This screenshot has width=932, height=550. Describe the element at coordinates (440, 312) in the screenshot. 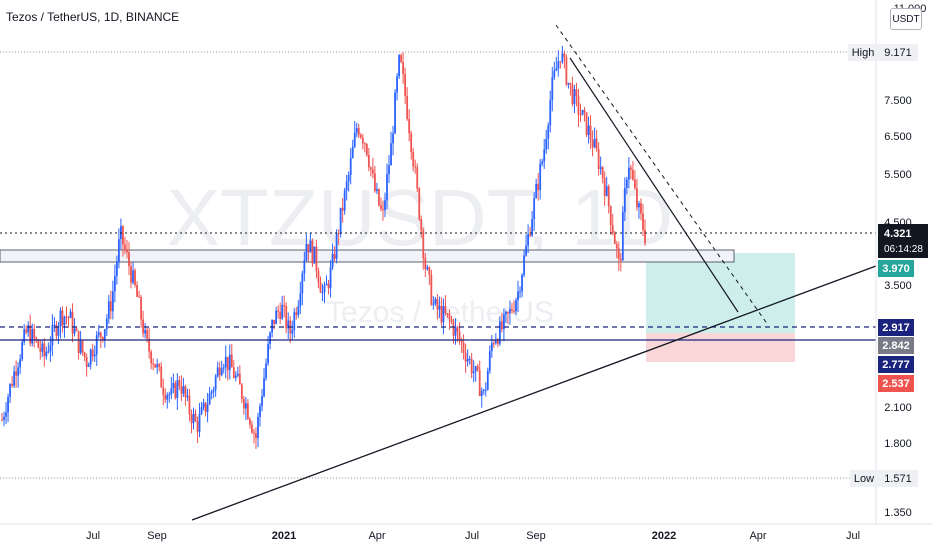

I see `watermark-name: Tezos / TetherUS` at that location.